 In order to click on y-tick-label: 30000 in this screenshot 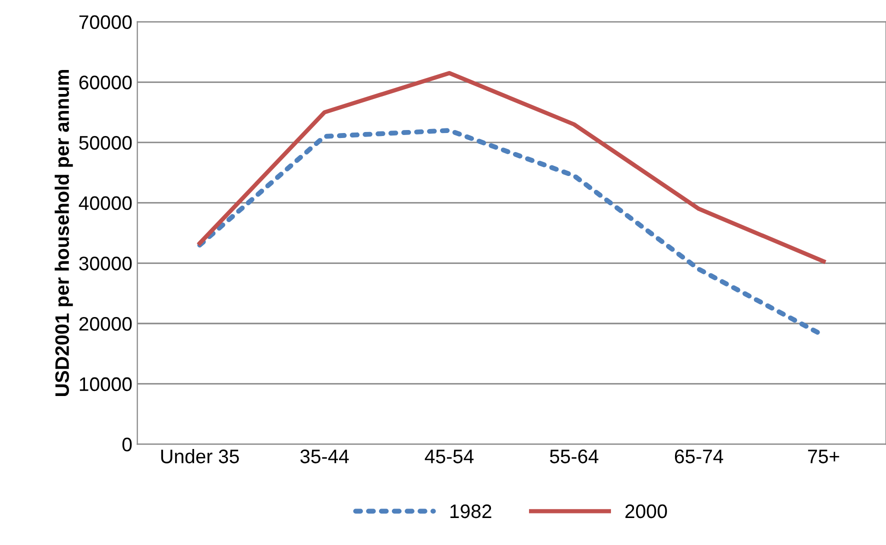, I will do `click(105, 263)`.